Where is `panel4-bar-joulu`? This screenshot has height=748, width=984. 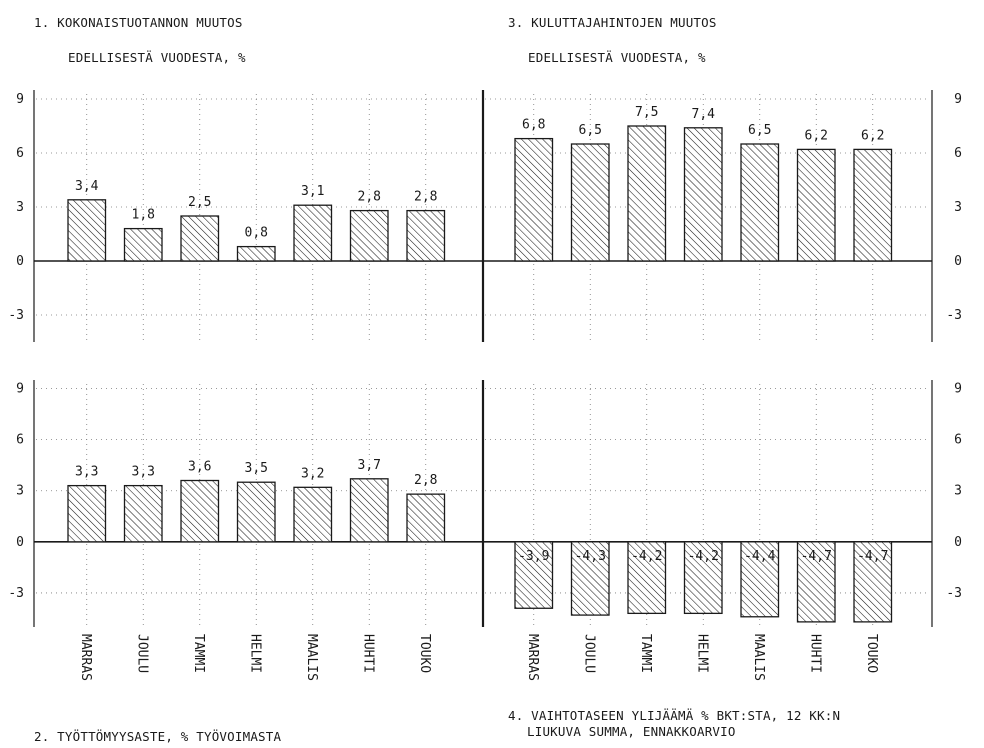 panel4-bar-joulu is located at coordinates (590, 578).